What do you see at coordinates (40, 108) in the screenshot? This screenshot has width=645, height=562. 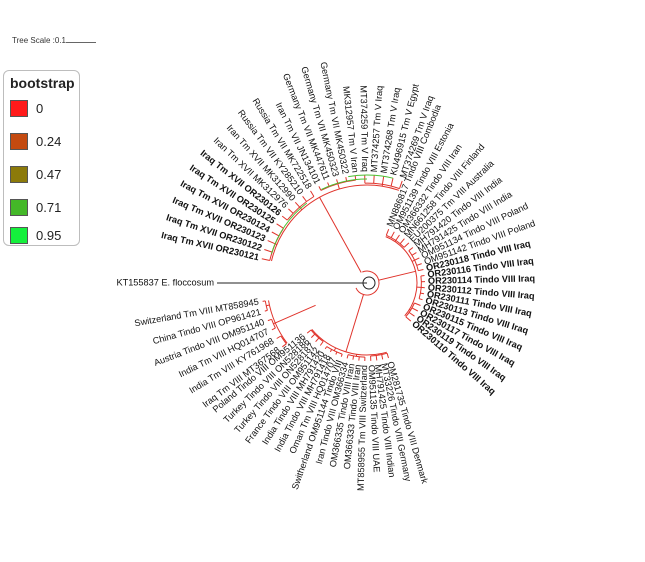 I see `legend-label: 0` at bounding box center [40, 108].